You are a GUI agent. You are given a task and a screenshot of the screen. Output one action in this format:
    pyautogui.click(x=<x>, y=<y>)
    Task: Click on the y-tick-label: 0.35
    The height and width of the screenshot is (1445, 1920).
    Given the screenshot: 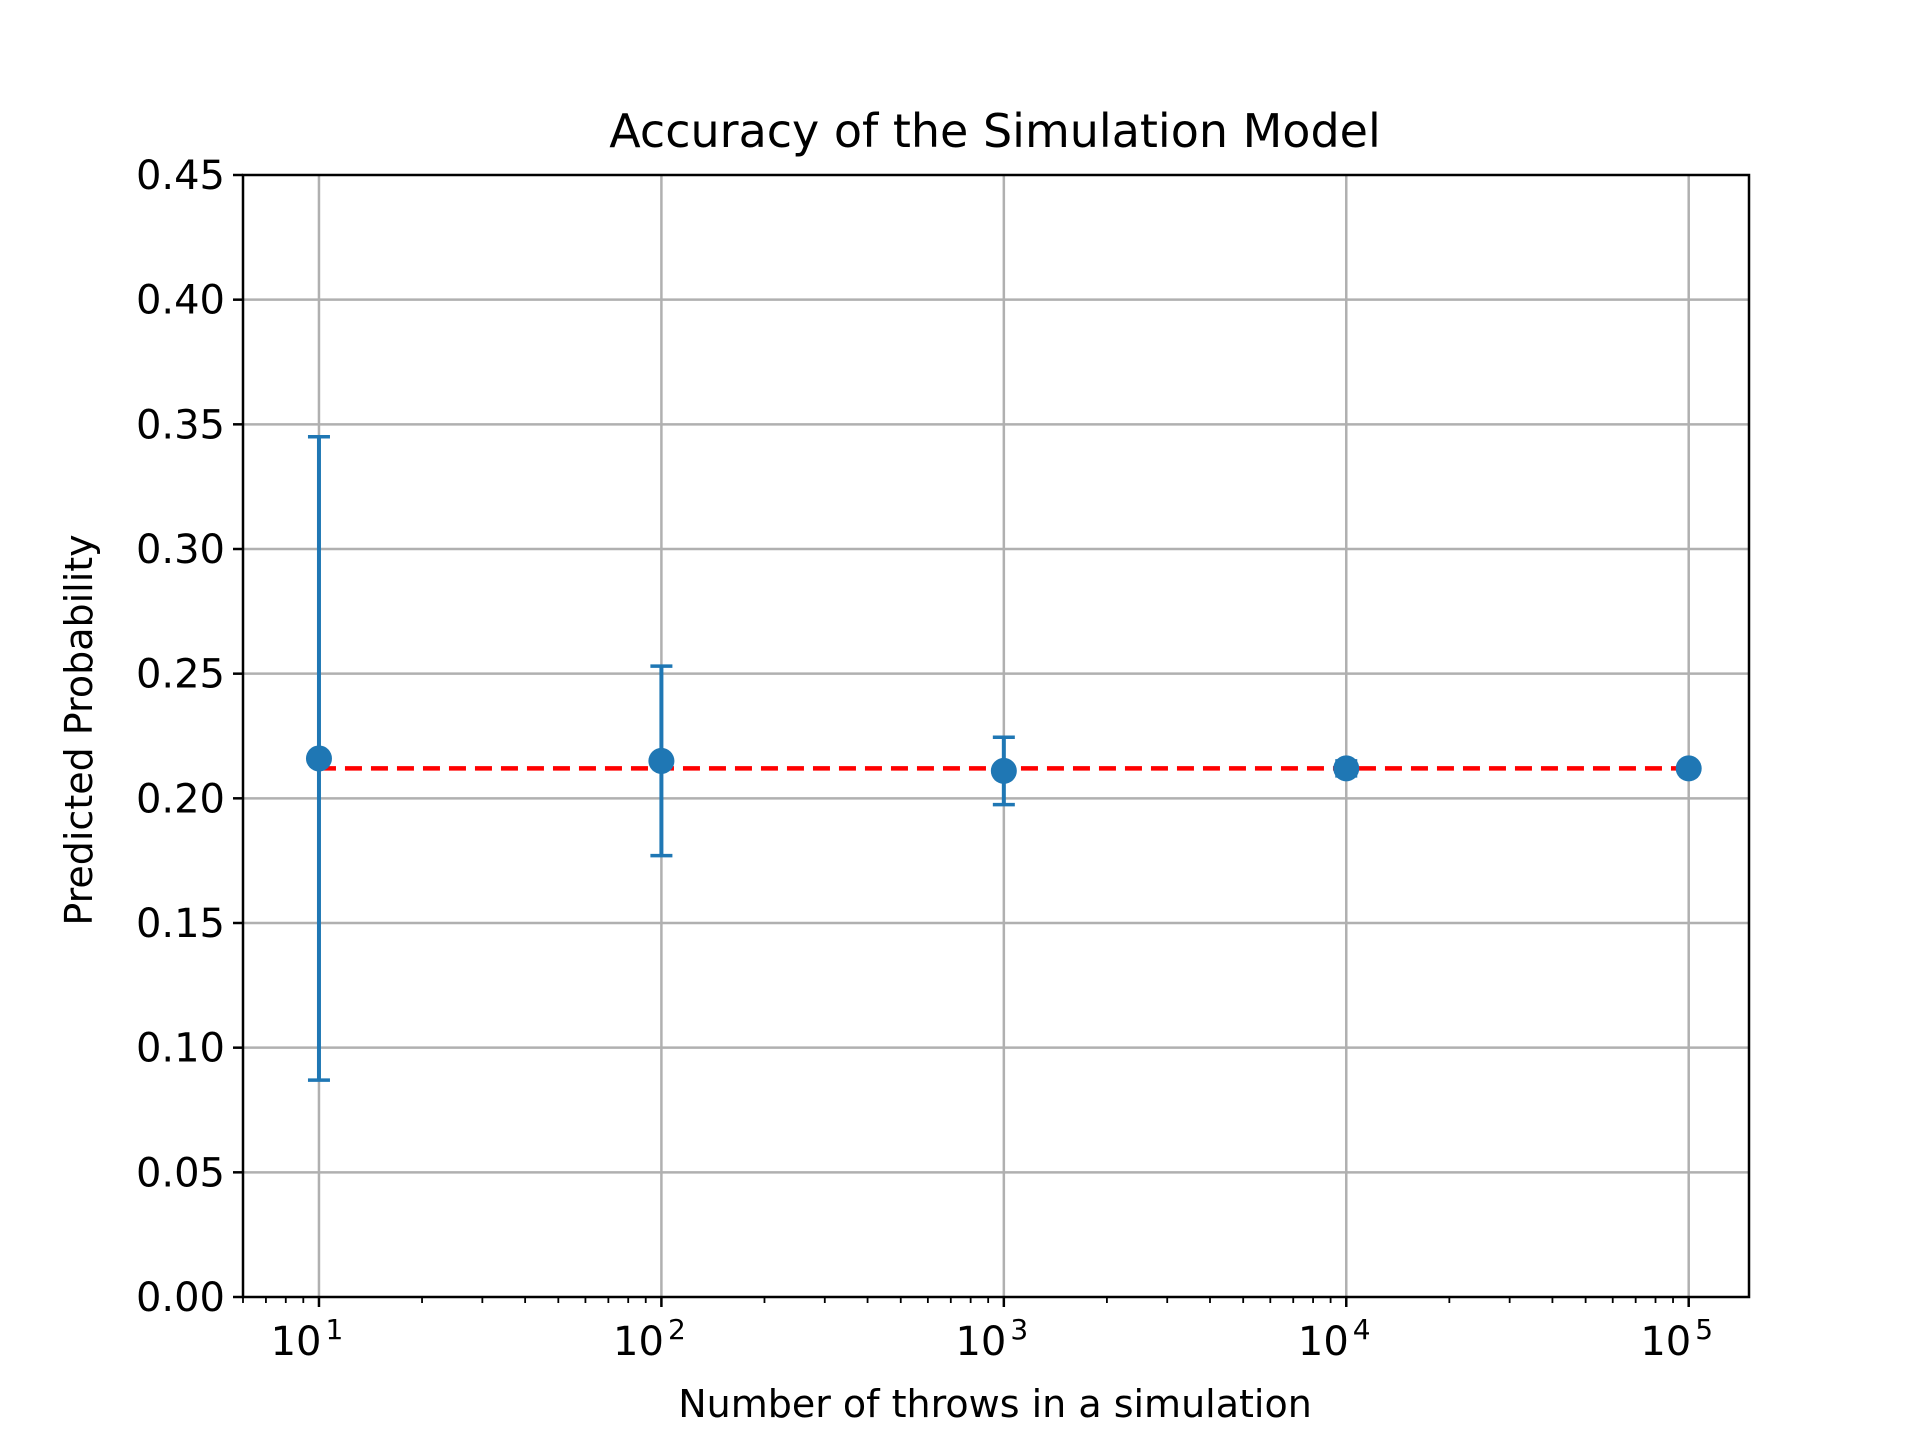 What is the action you would take?
    pyautogui.click(x=180, y=425)
    